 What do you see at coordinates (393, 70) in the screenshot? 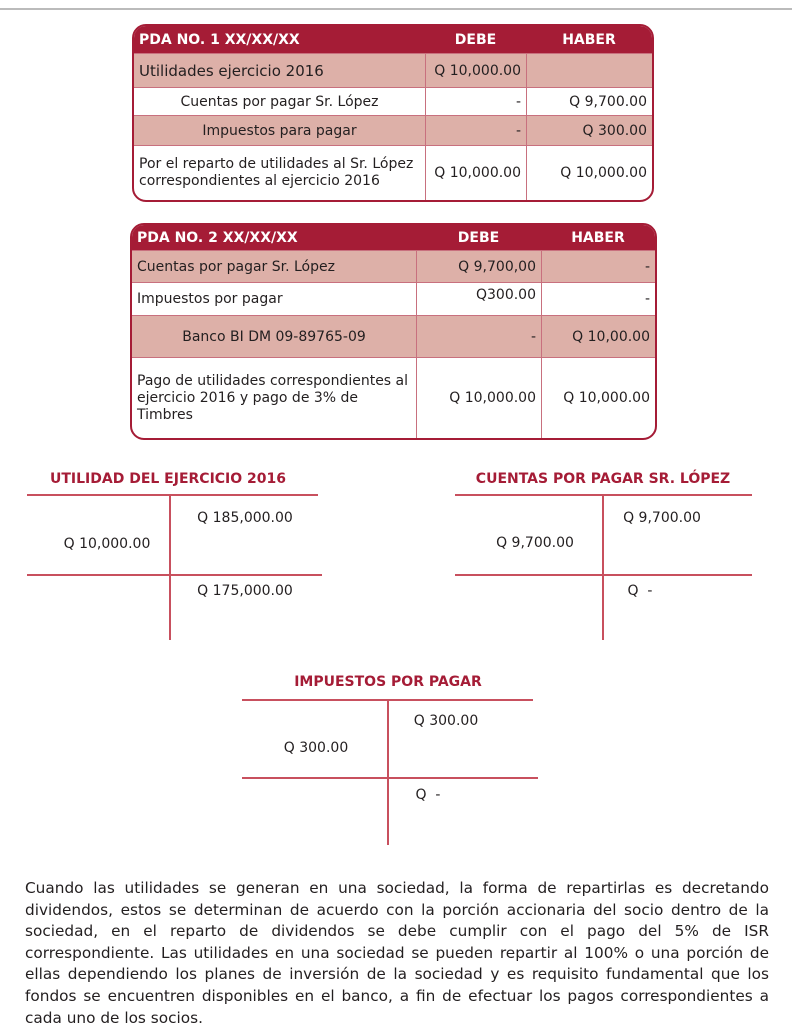
I see `table-row: Utilidades ejercicio 2016 Q 10,000.00` at bounding box center [393, 70].